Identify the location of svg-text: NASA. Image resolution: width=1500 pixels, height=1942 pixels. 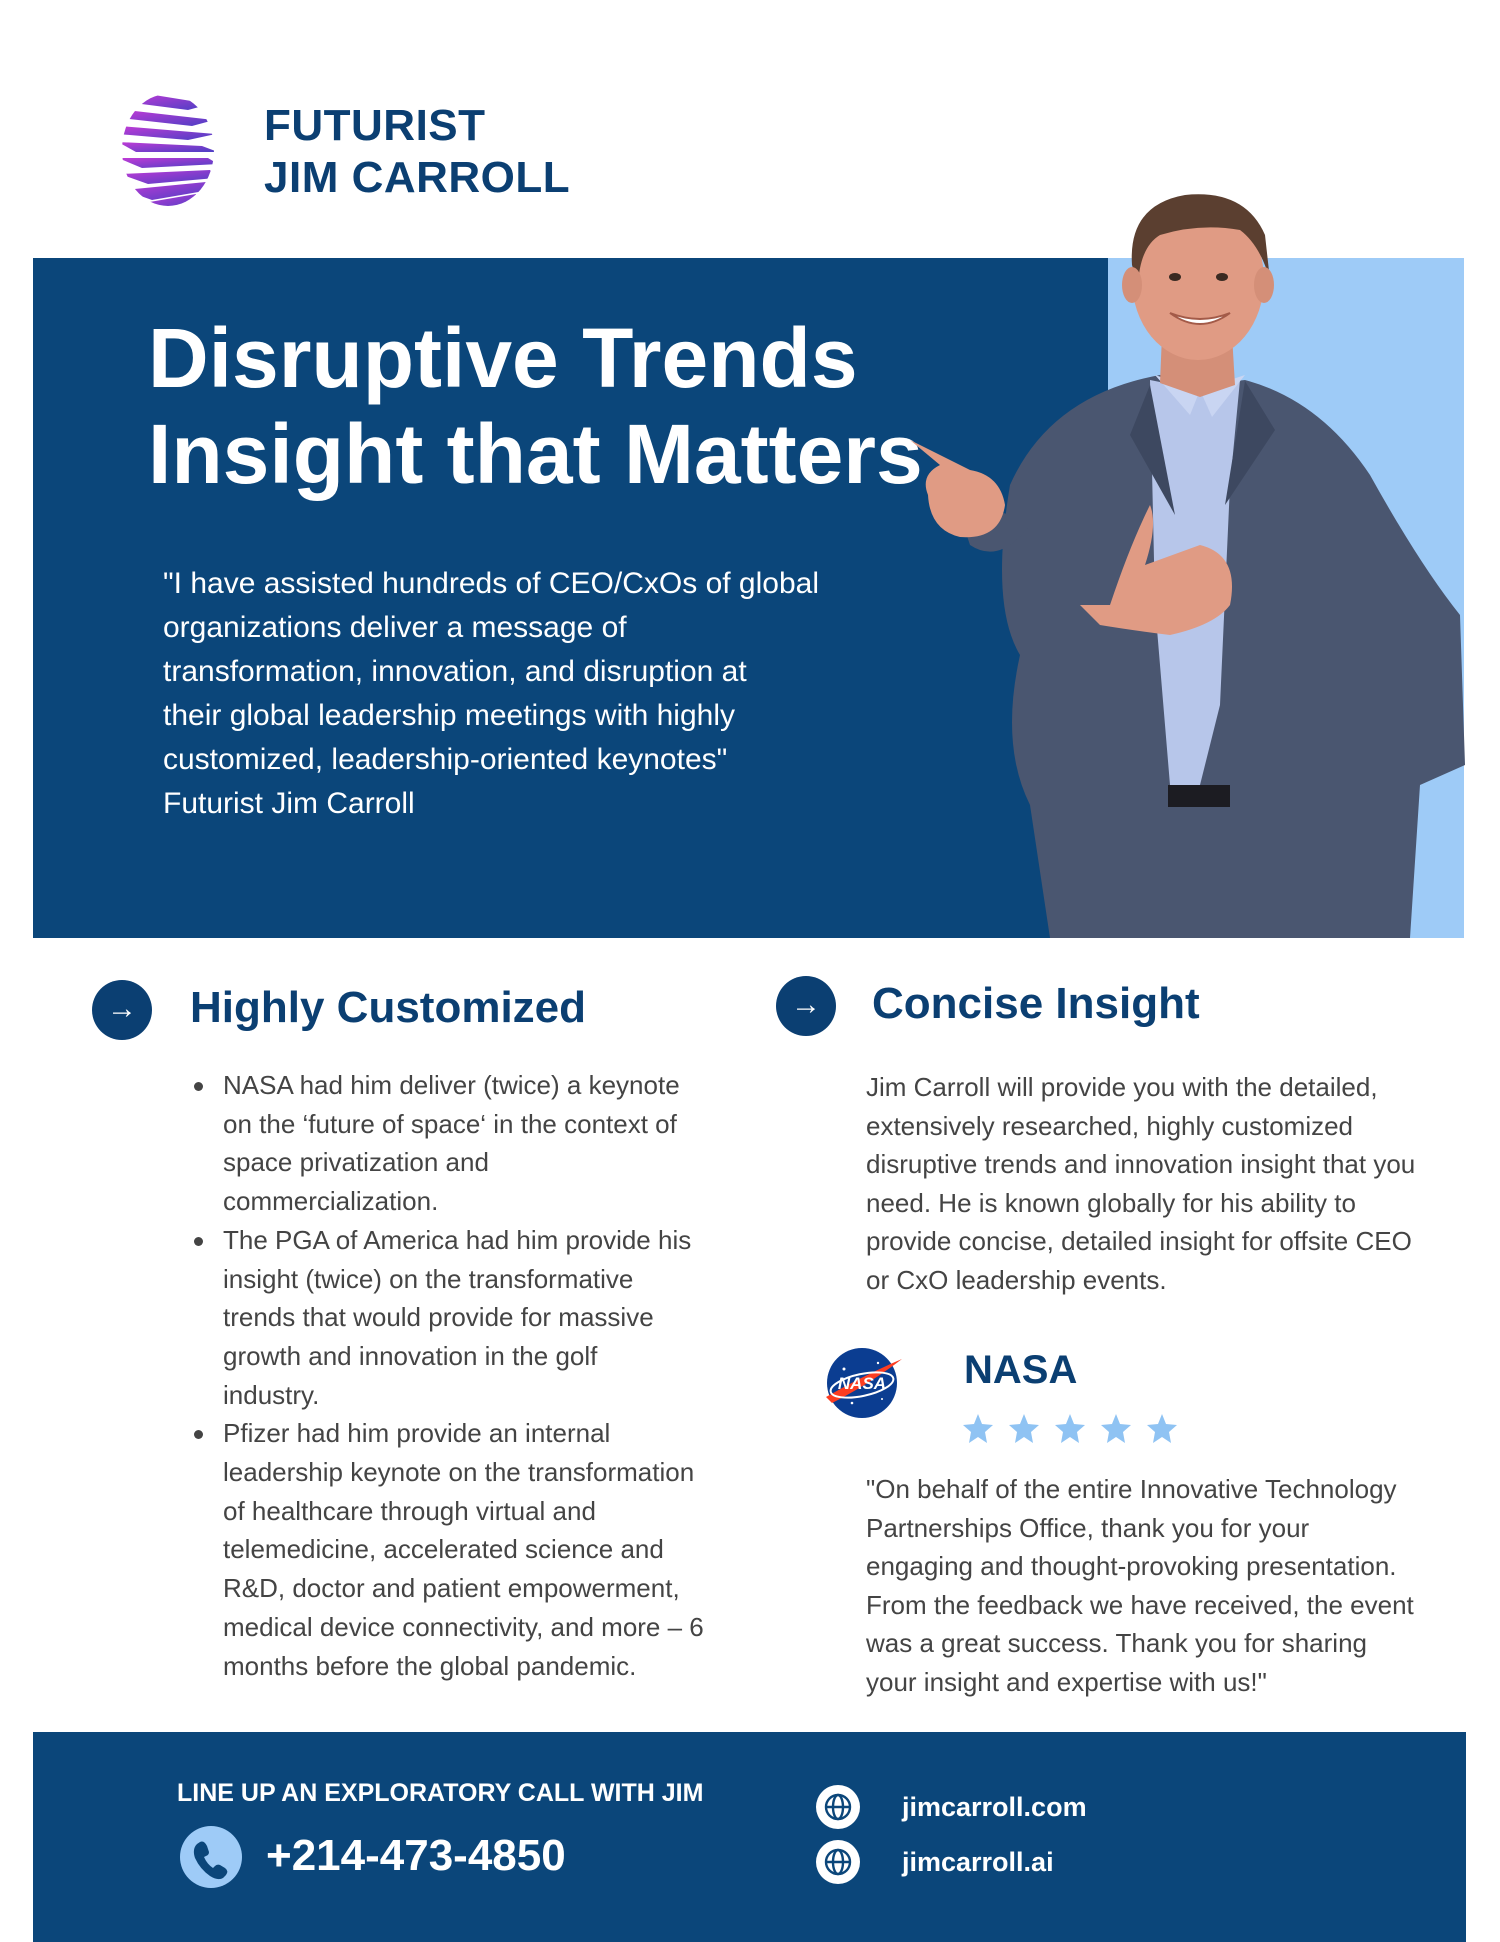
(862, 1383).